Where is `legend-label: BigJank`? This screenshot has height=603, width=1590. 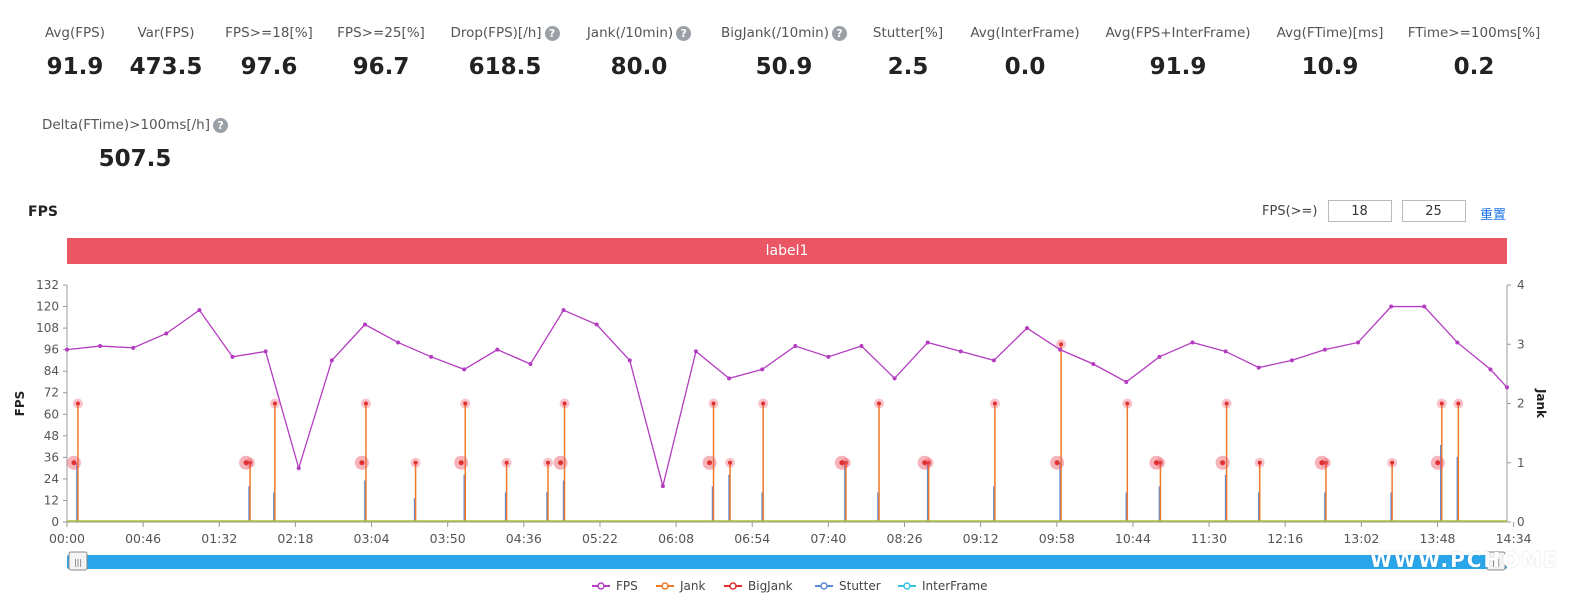
legend-label: BigJank is located at coordinates (770, 586).